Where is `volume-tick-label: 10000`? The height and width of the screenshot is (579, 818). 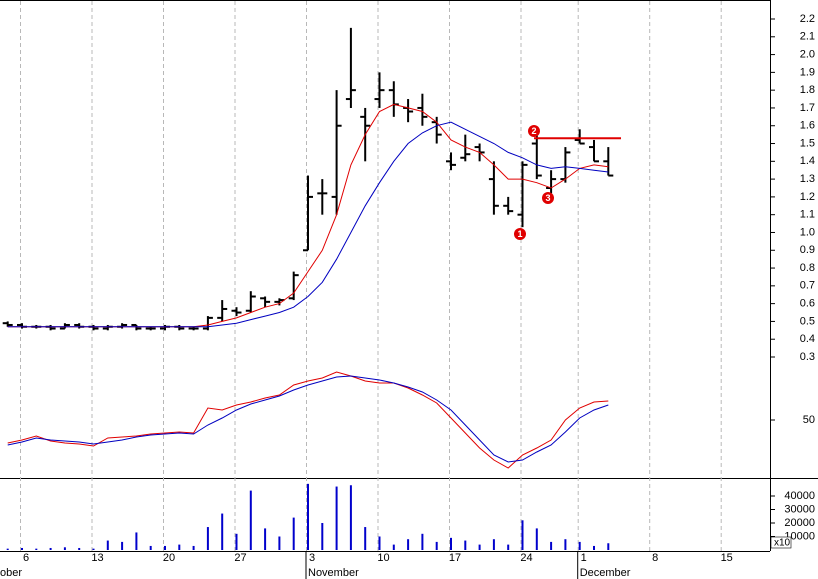
volume-tick-label: 10000 is located at coordinates (799, 536).